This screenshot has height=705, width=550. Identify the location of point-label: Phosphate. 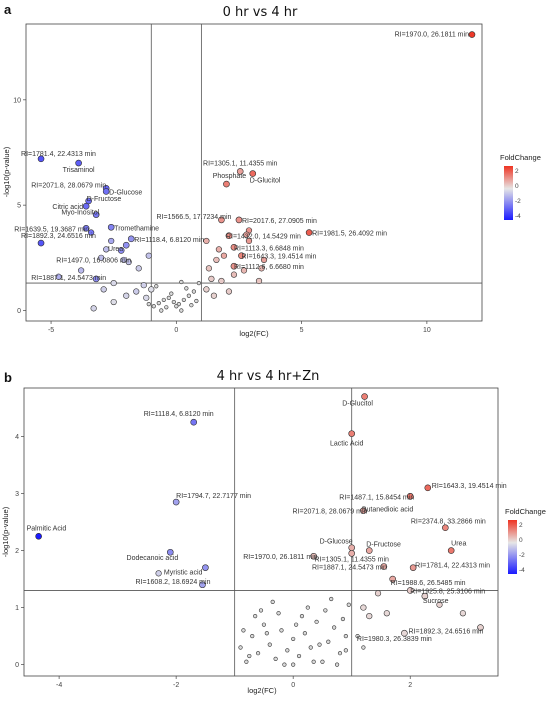
(230, 176).